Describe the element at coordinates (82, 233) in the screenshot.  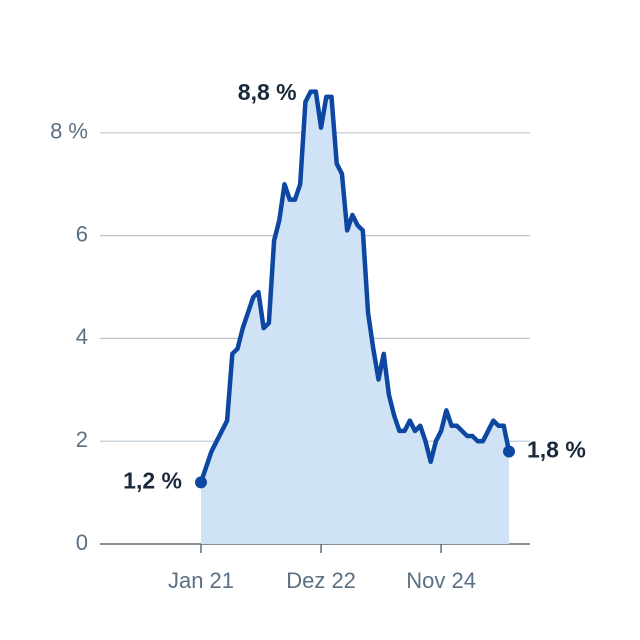
I see `y-tick-label: 6` at that location.